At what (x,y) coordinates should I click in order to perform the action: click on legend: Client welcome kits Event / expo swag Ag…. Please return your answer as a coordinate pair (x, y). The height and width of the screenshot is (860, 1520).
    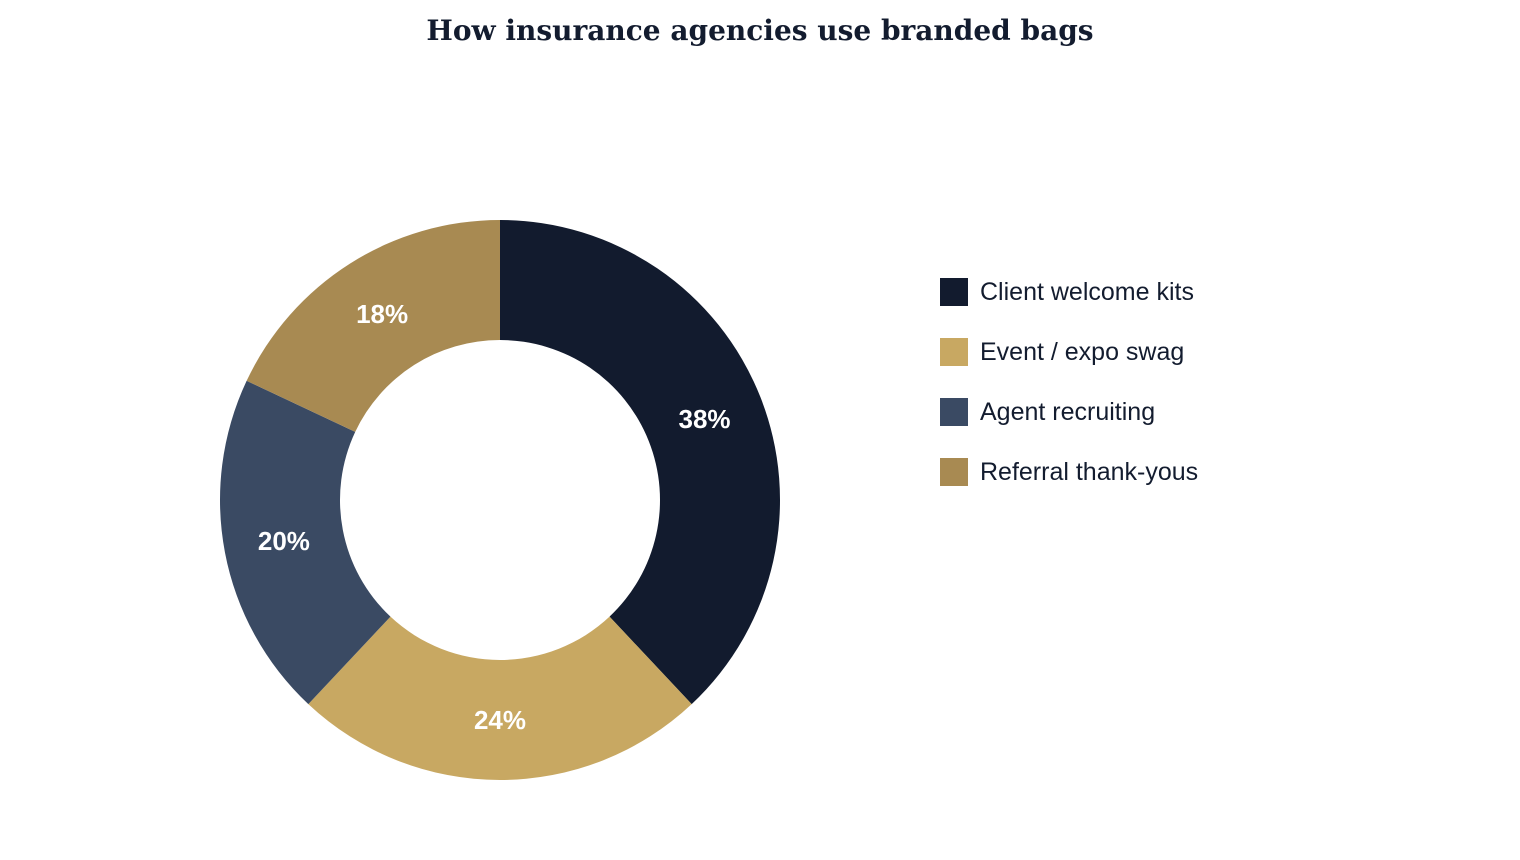
    Looking at the image, I should click on (1069, 390).